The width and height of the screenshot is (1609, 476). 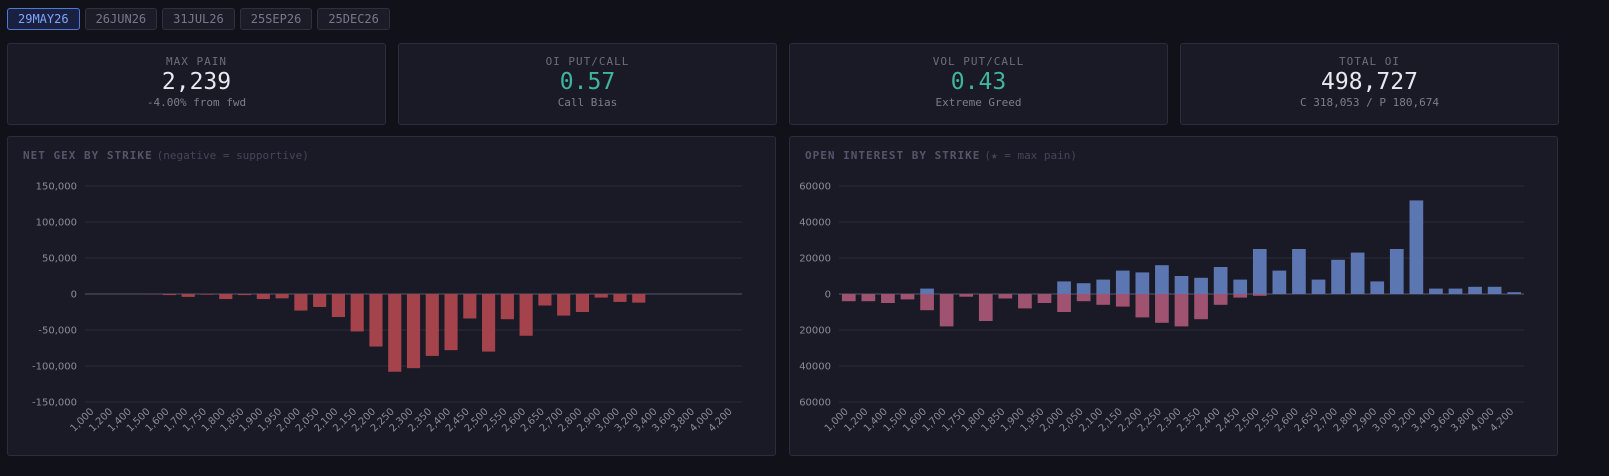 I want to click on card-sub: Call Bias, so click(x=587, y=102).